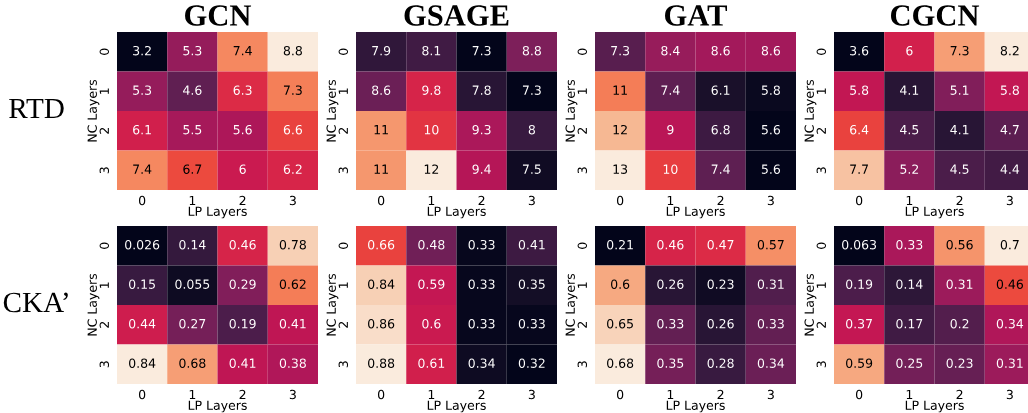  Describe the element at coordinates (381, 284) in the screenshot. I see `data-label: 0.84` at that location.